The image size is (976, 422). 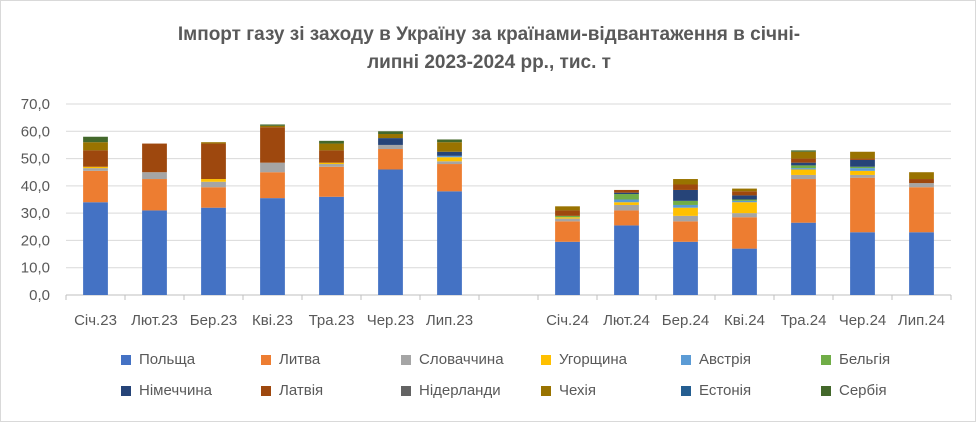 What do you see at coordinates (567, 320) in the screenshot?
I see `x-tick-label: Січ.24` at bounding box center [567, 320].